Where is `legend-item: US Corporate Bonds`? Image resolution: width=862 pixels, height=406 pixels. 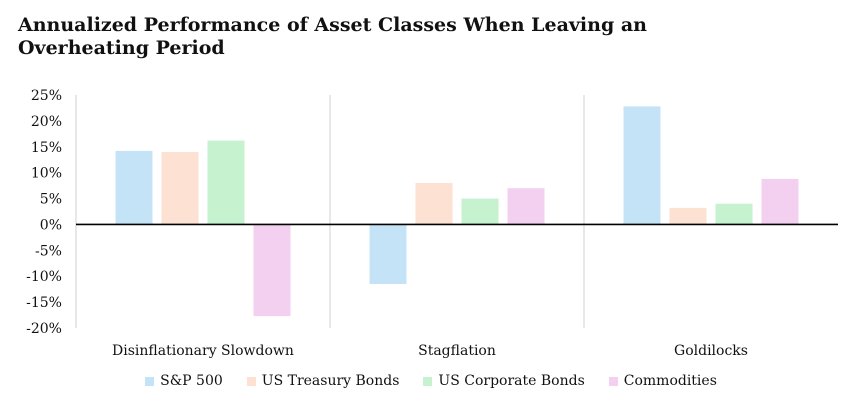
legend-item: US Corporate Bonds is located at coordinates (504, 381).